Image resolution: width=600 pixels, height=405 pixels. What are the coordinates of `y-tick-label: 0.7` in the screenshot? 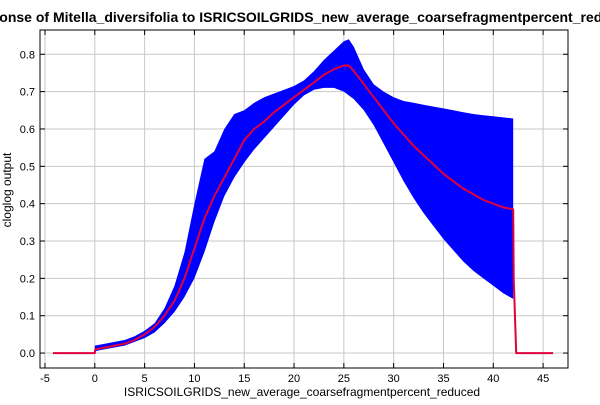 It's located at (27, 93).